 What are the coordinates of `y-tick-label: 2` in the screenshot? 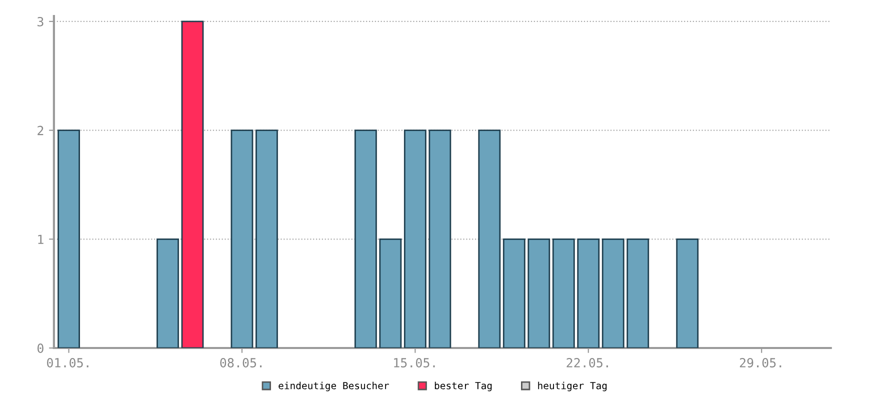 It's located at (41, 131).